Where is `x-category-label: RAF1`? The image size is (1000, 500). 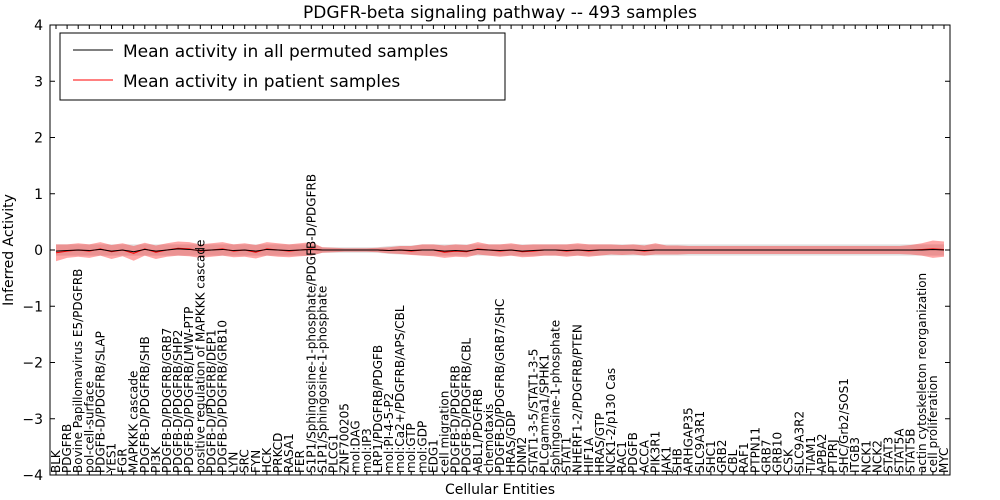
x-category-label: RAF1 is located at coordinates (744, 457).